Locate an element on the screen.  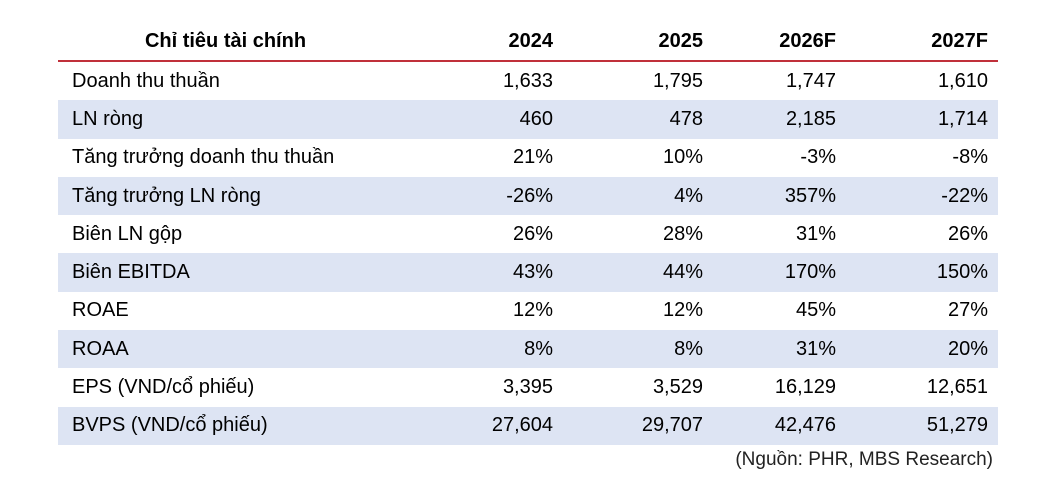
row-value-2027f: 1,610 is located at coordinates (962, 80).